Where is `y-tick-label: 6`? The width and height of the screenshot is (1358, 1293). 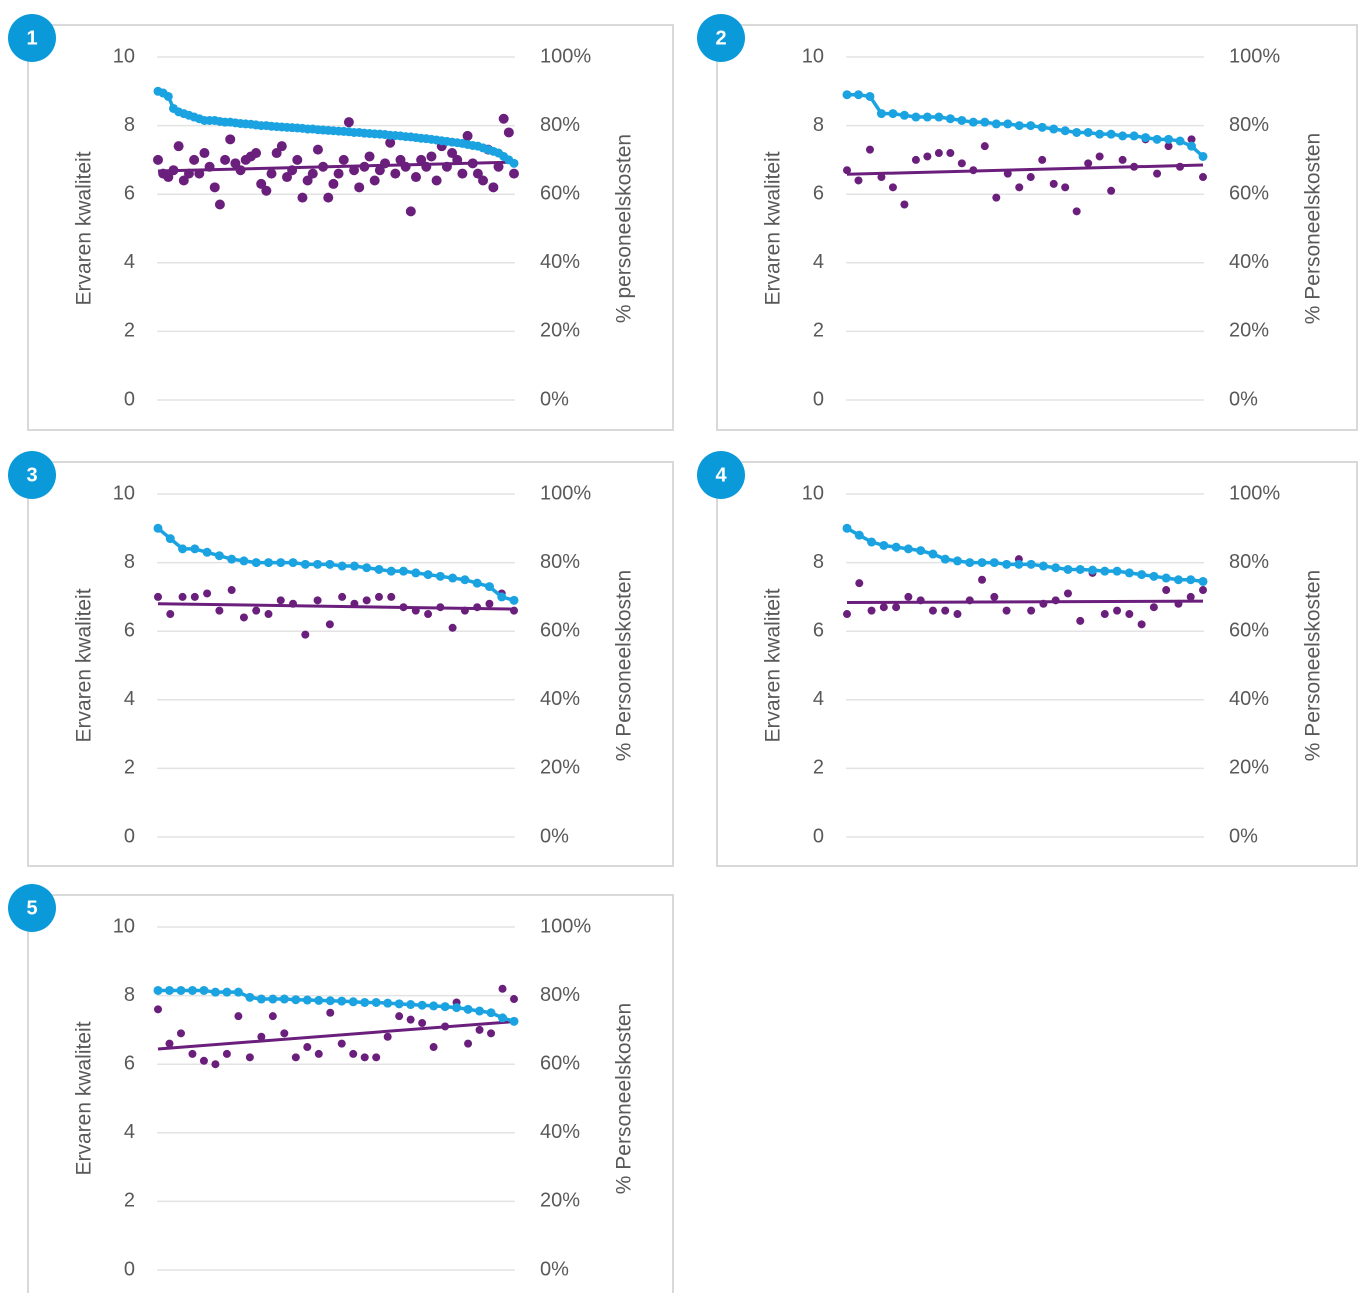
y-tick-label: 6 is located at coordinates (129, 630).